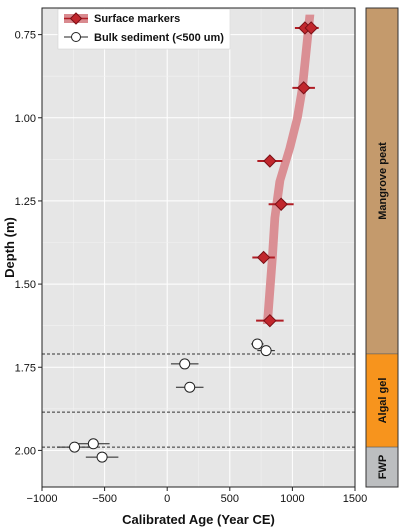 The height and width of the screenshot is (531, 400). What do you see at coordinates (159, 38) in the screenshot?
I see `legend-label-bulk-sediment: Bulk sediment (<500 um)` at bounding box center [159, 38].